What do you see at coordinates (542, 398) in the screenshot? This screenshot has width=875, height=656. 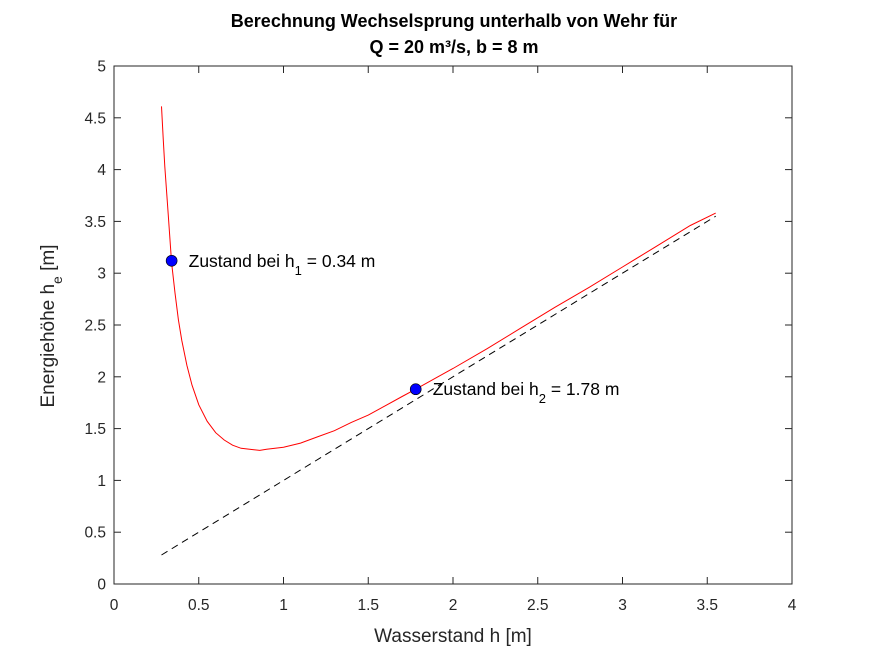 I see `state-label-subscript: 2` at bounding box center [542, 398].